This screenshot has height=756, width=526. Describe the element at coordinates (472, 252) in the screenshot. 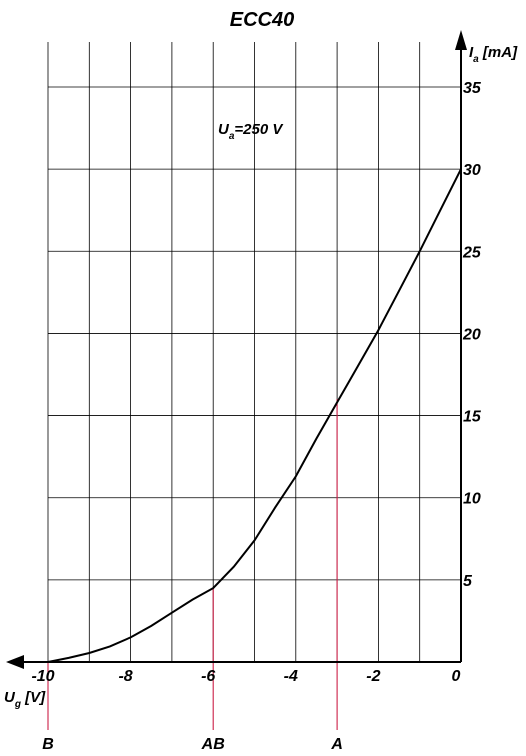

I see `y-tick-label: 25` at that location.